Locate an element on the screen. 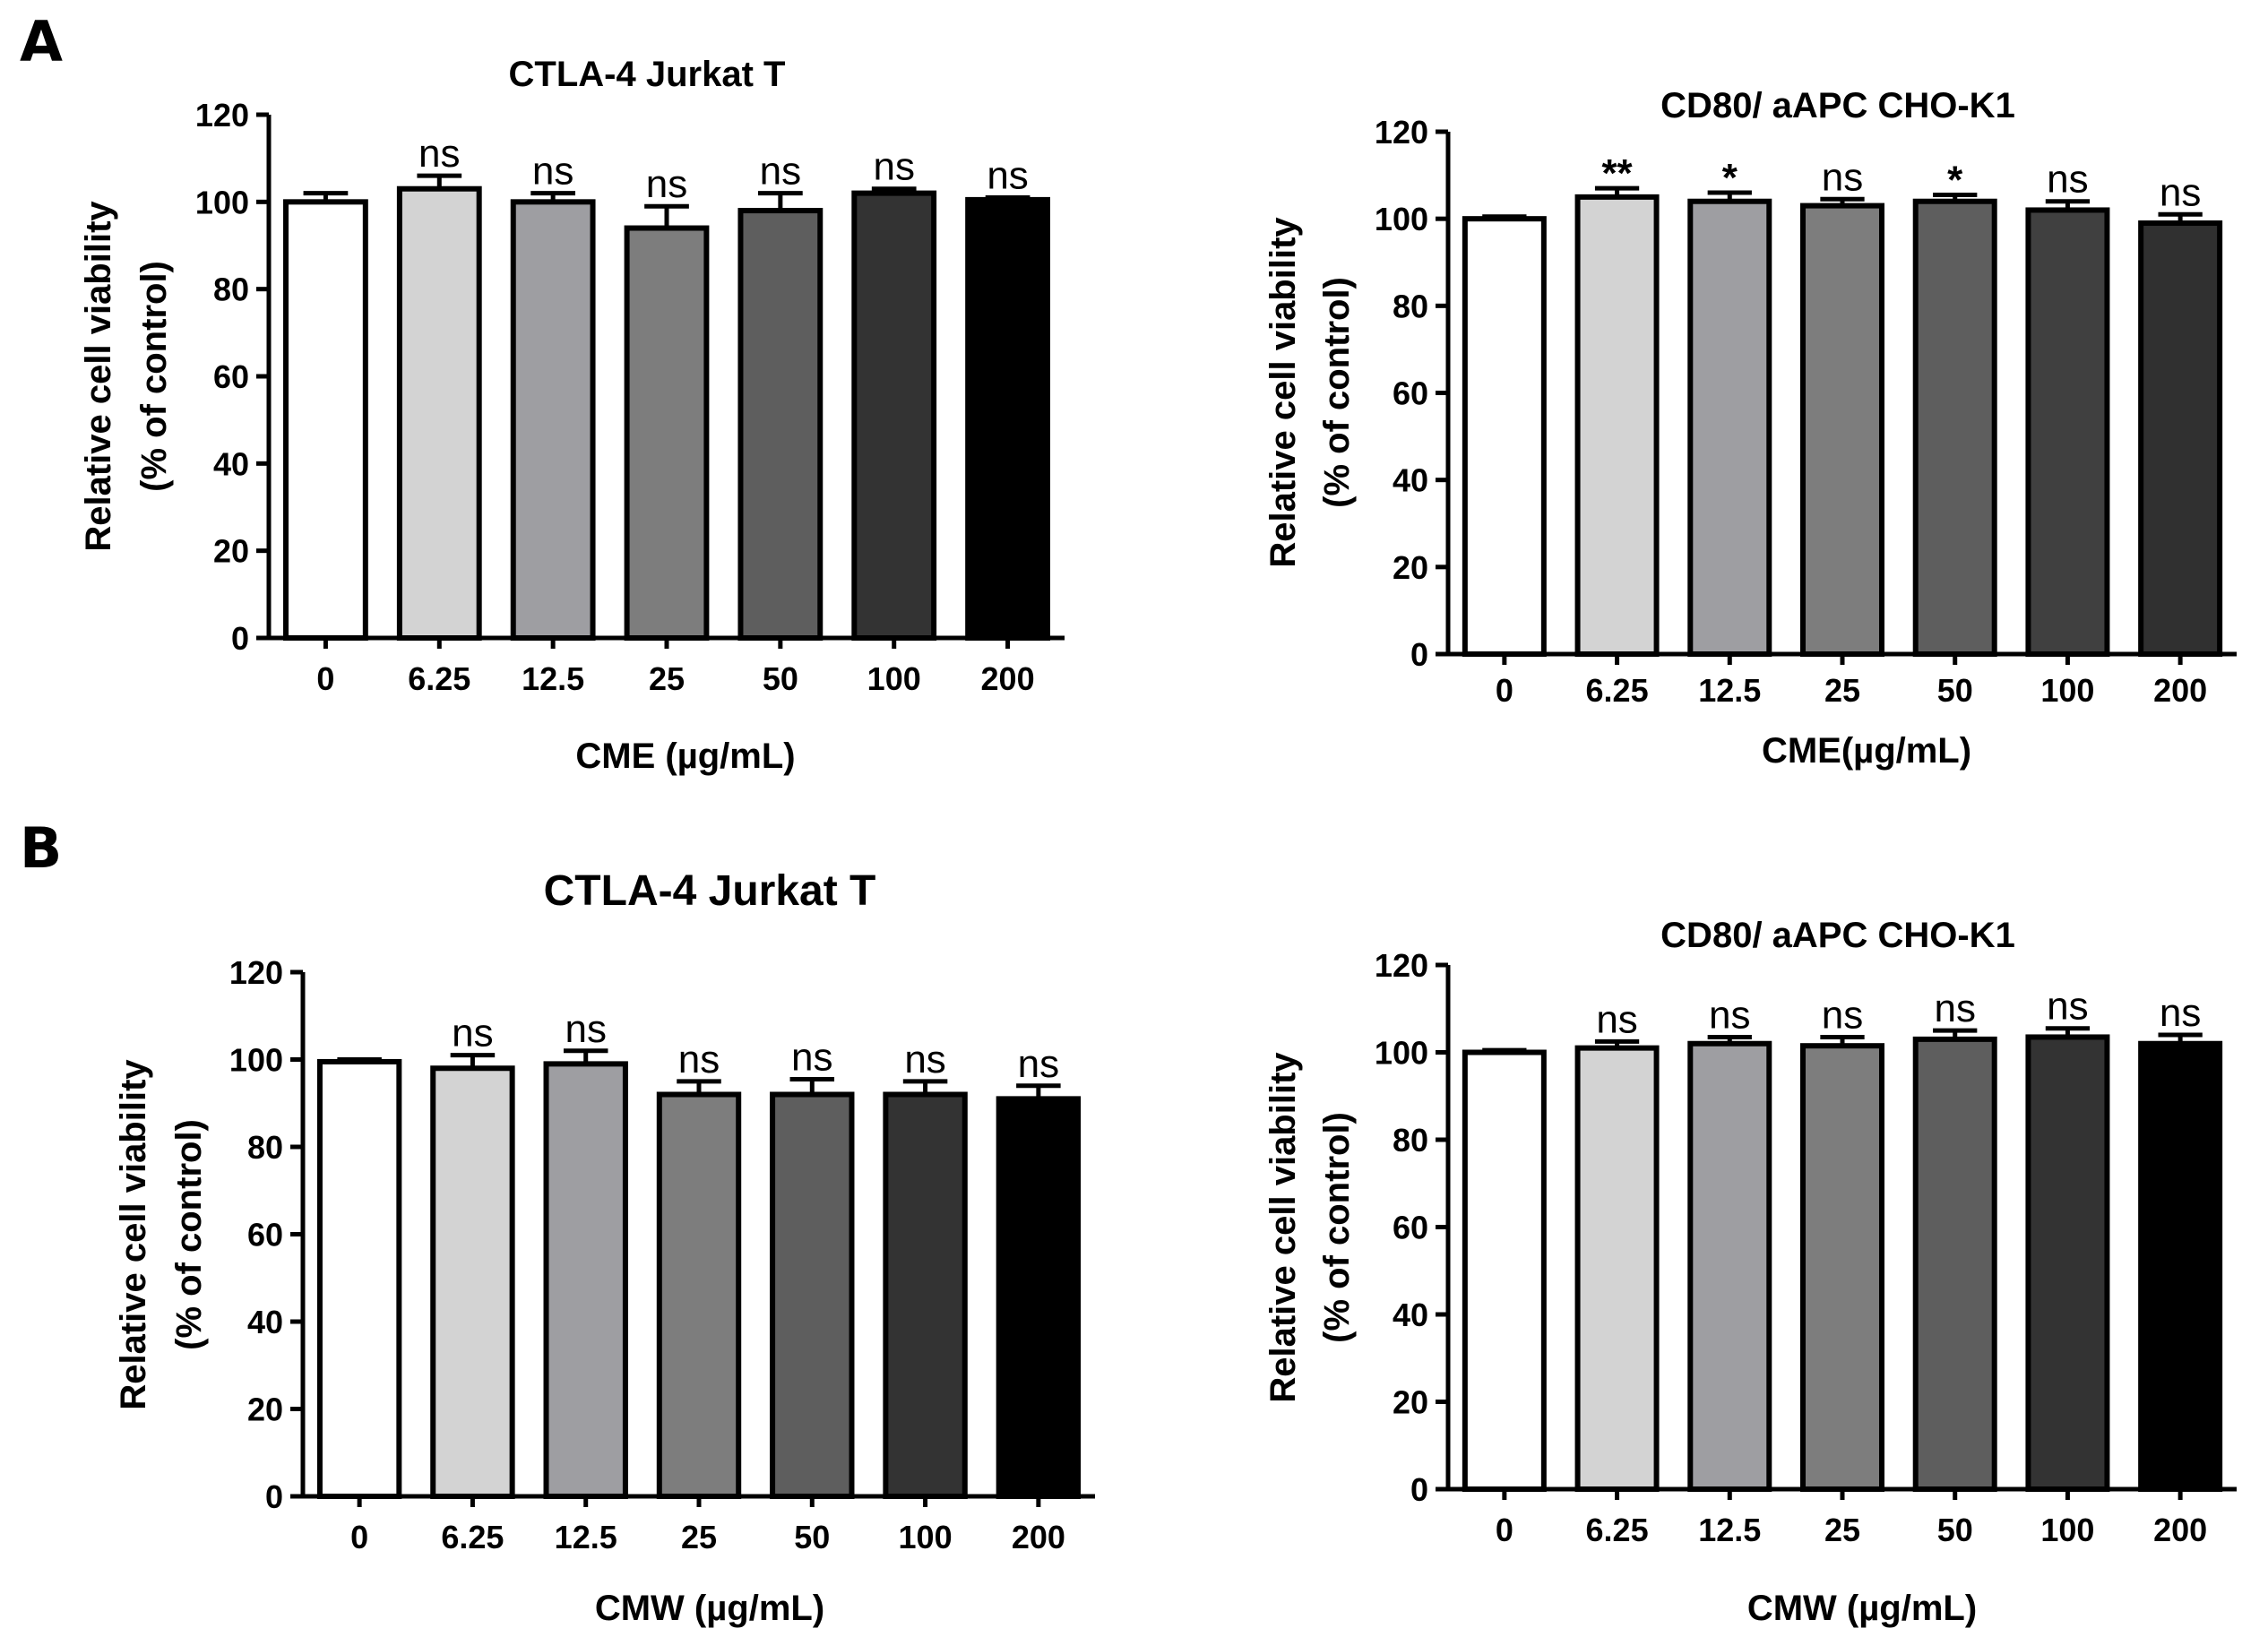  x-axis-label: CME (µg/mL) is located at coordinates (685, 756).